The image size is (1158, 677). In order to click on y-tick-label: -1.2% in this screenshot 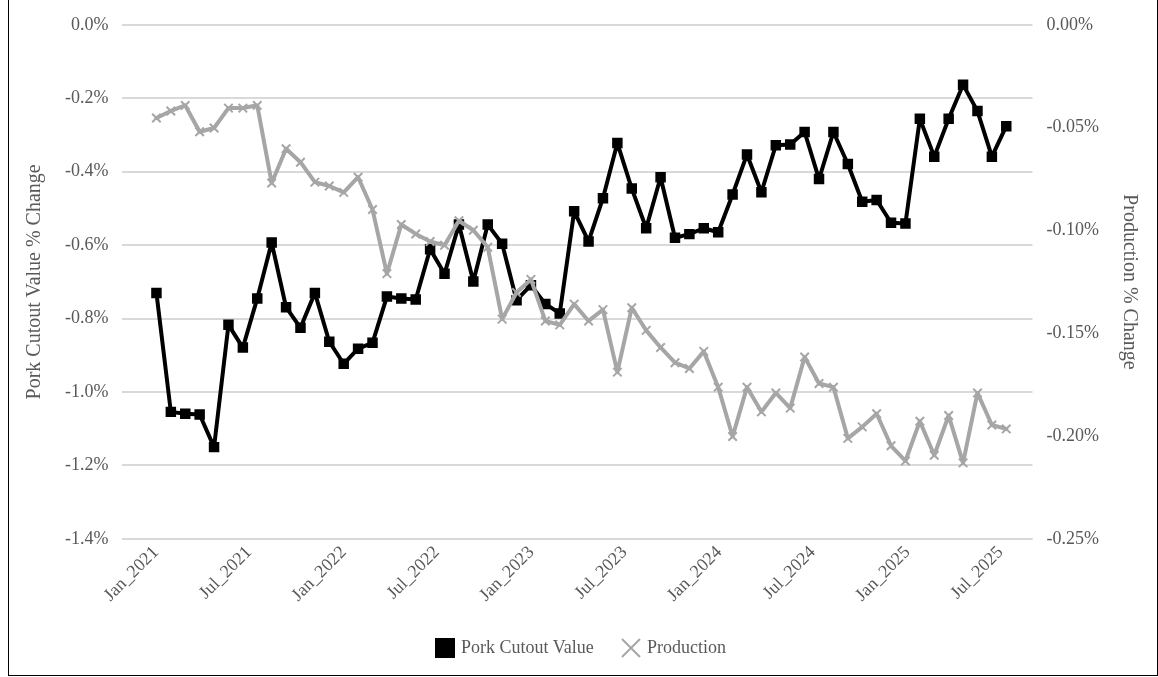, I will do `click(86, 464)`.